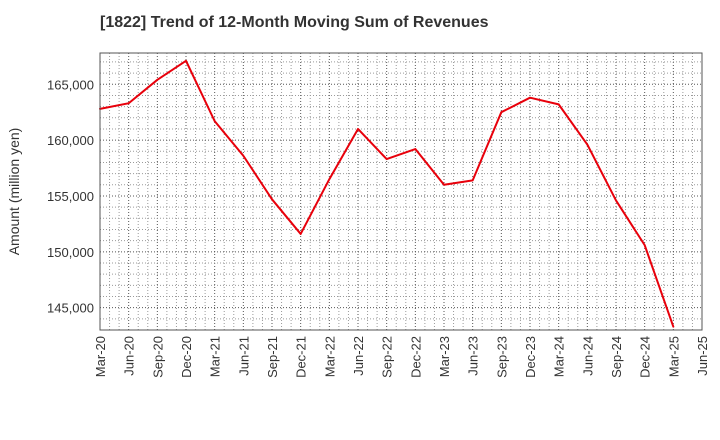  I want to click on x-tick-label: Mar-20, so click(100, 356).